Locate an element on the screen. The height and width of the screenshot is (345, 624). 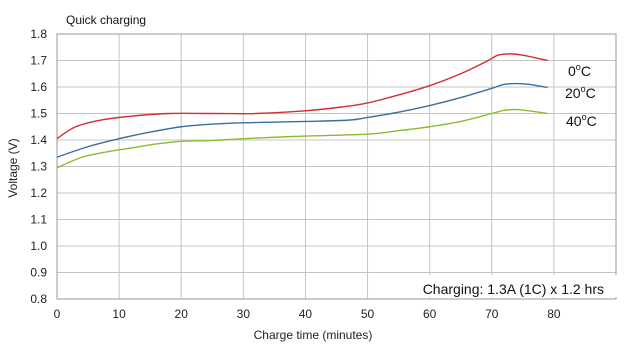
x-tick-label: 0 is located at coordinates (57, 314).